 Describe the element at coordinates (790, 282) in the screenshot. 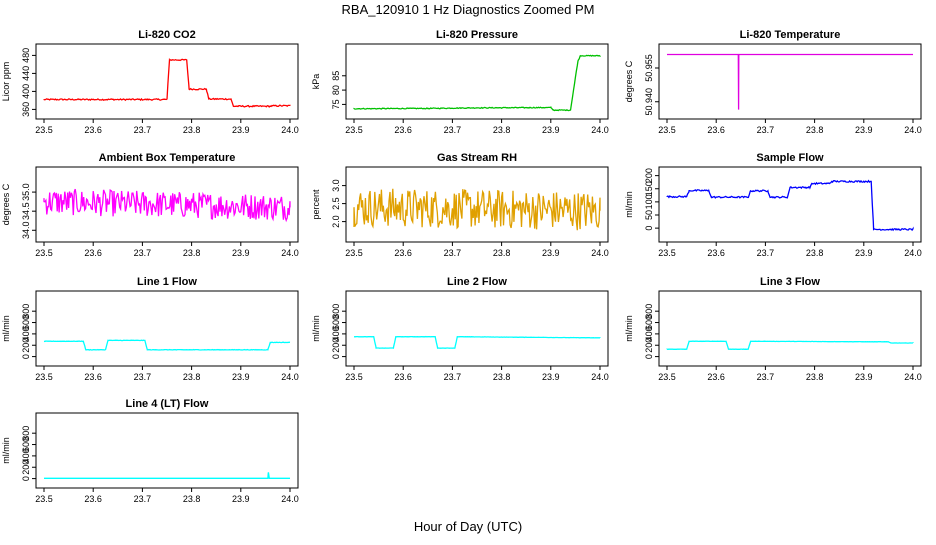

I see `panel-title: Line 3 Flow` at that location.